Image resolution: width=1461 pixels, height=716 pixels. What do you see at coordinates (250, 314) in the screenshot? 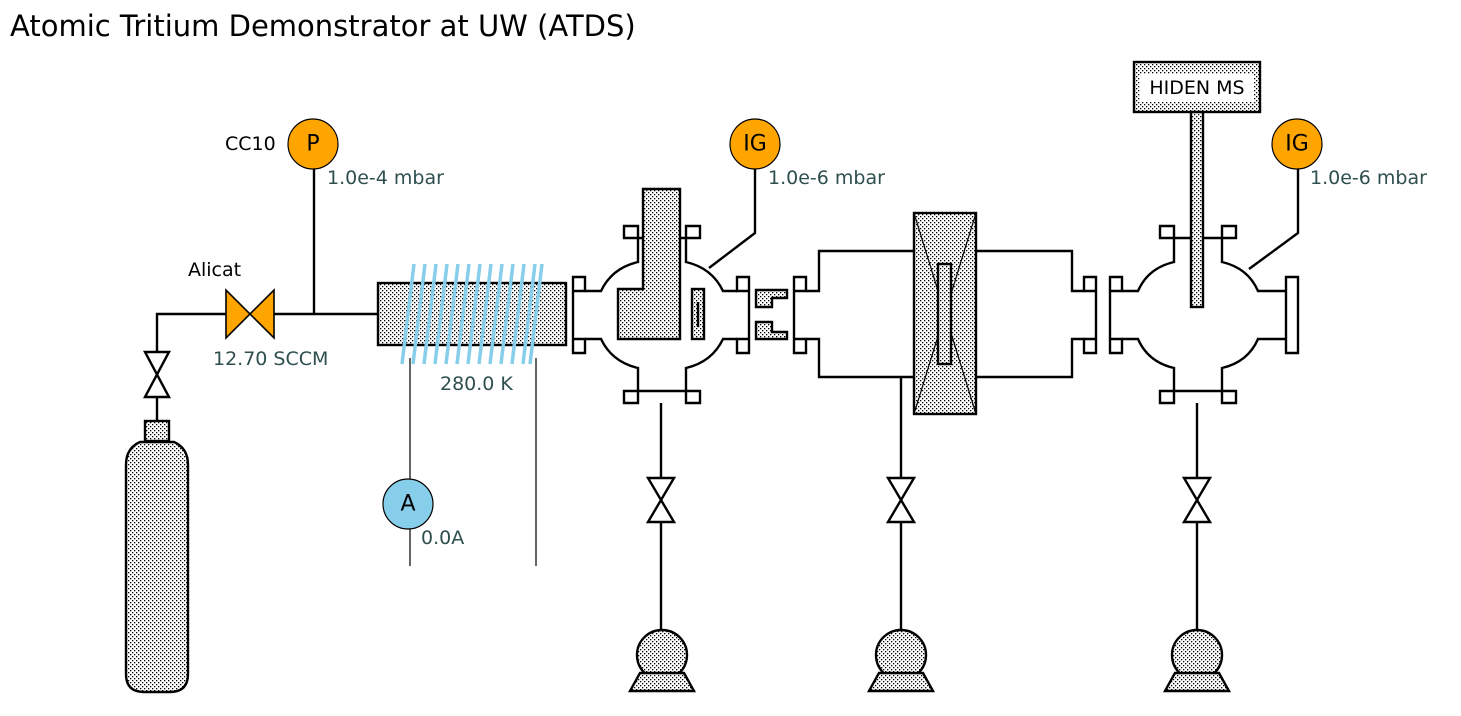
I see `alicat-flow-valve` at bounding box center [250, 314].